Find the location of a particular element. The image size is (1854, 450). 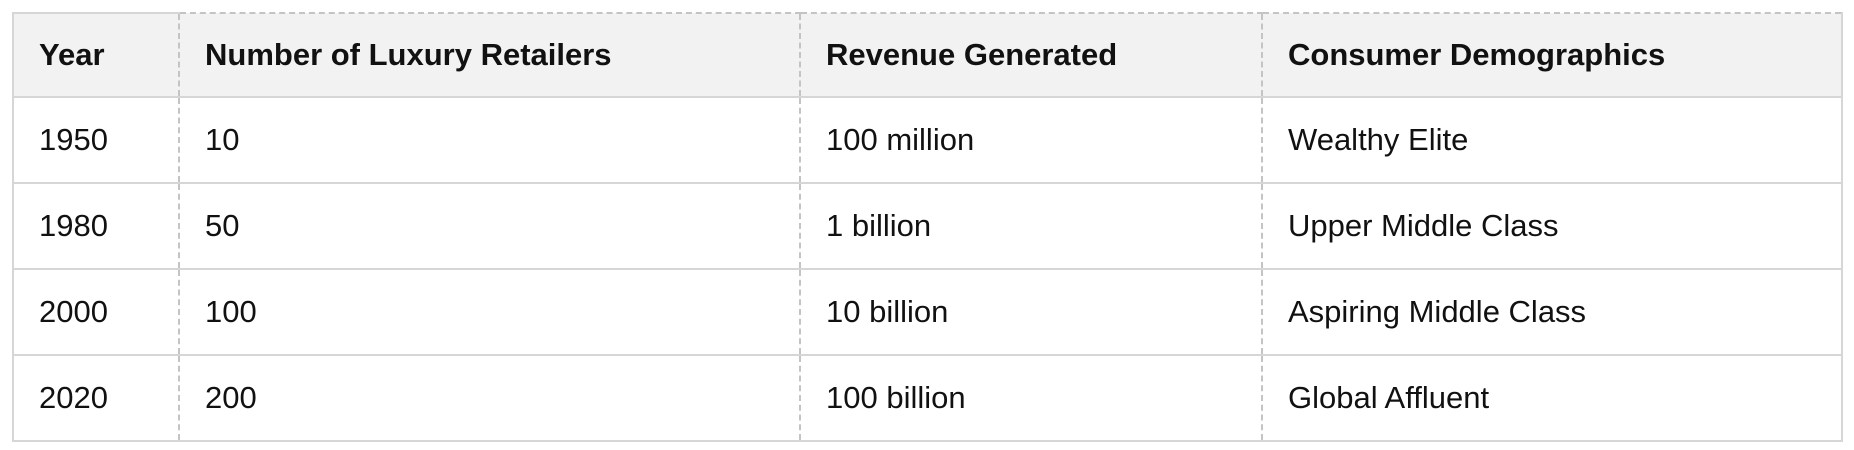

cell-retailers: 100 is located at coordinates (489, 312).